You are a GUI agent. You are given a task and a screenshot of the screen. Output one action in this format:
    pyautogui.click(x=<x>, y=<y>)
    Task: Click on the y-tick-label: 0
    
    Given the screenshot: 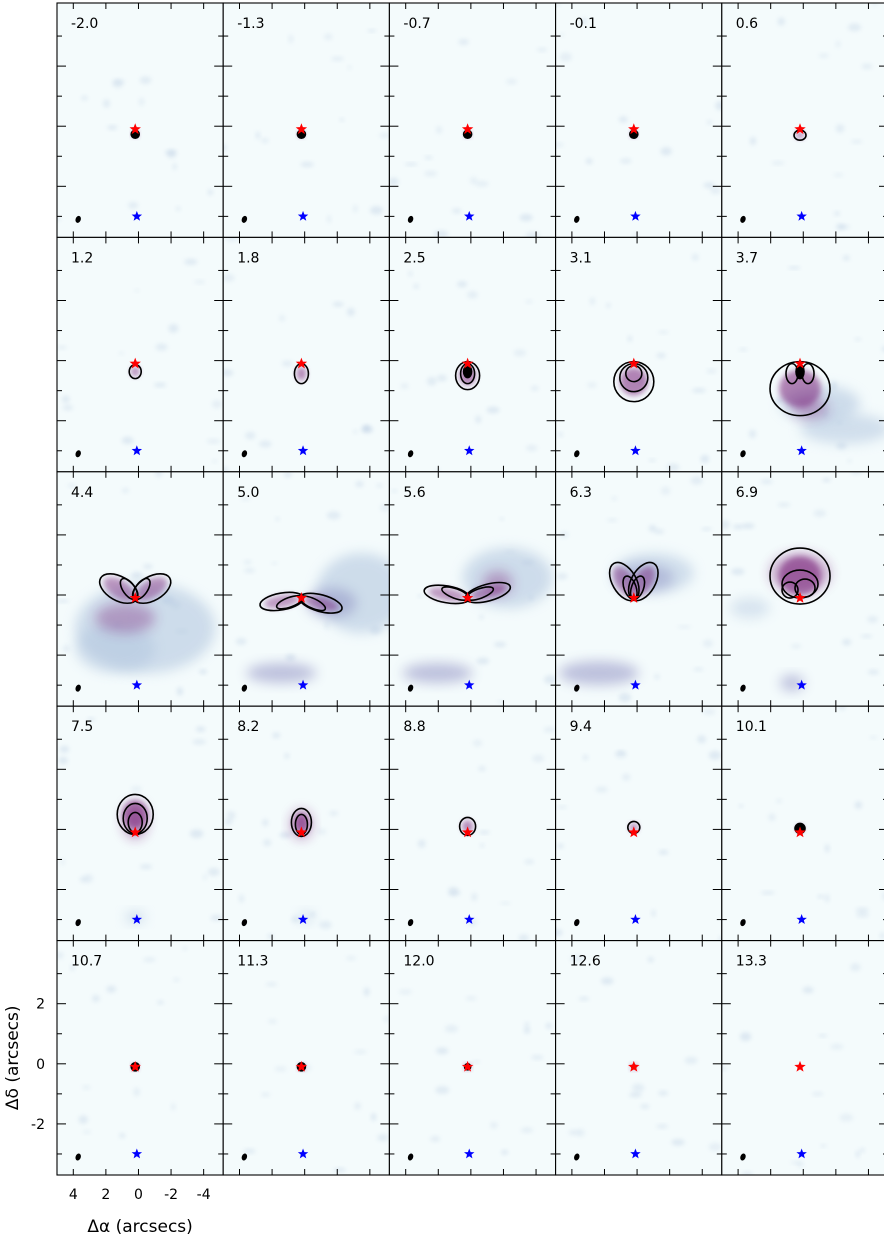 What is the action you would take?
    pyautogui.click(x=40, y=1065)
    